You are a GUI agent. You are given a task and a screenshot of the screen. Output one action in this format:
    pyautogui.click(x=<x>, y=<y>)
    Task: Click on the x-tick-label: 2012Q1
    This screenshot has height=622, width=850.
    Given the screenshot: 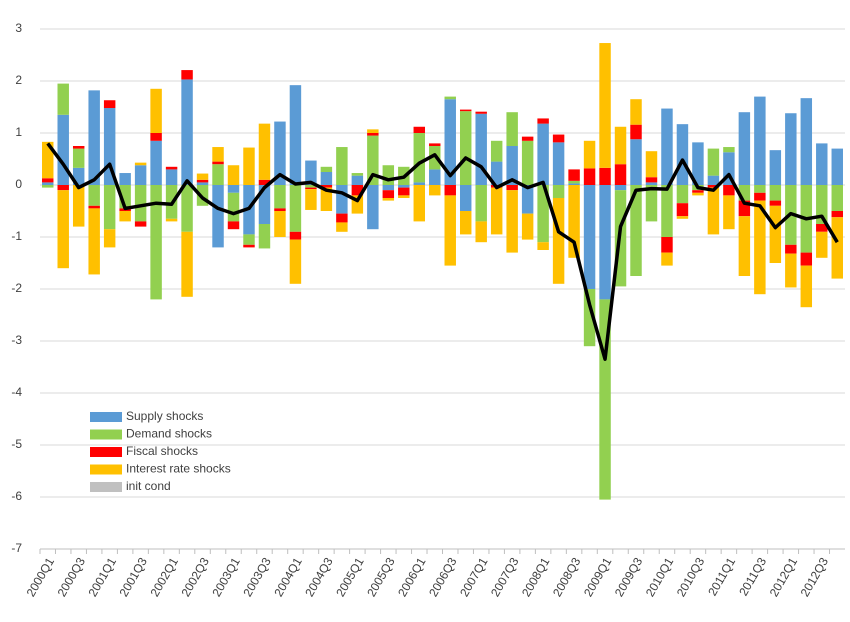 What is the action you would take?
    pyautogui.click(x=784, y=577)
    